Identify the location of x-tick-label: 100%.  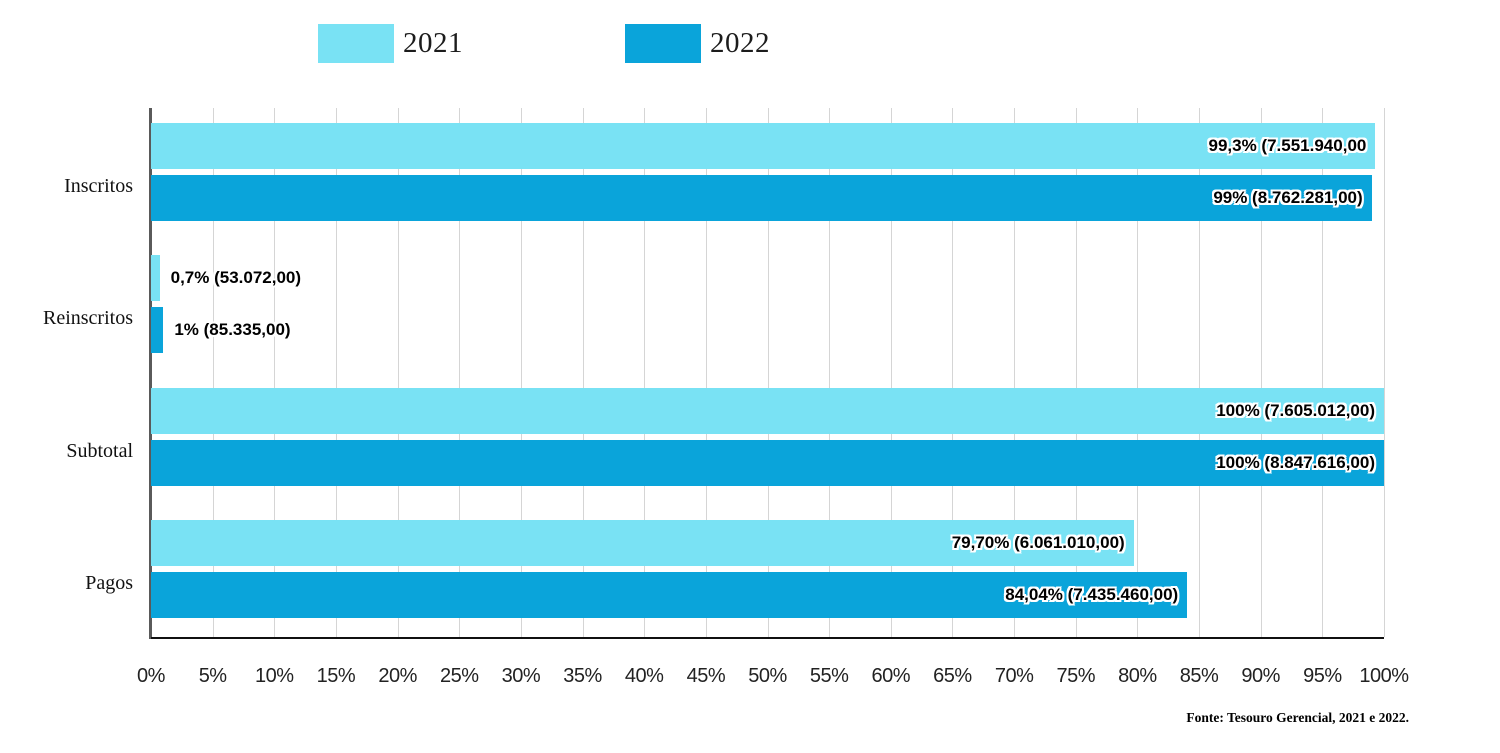
(1384, 676).